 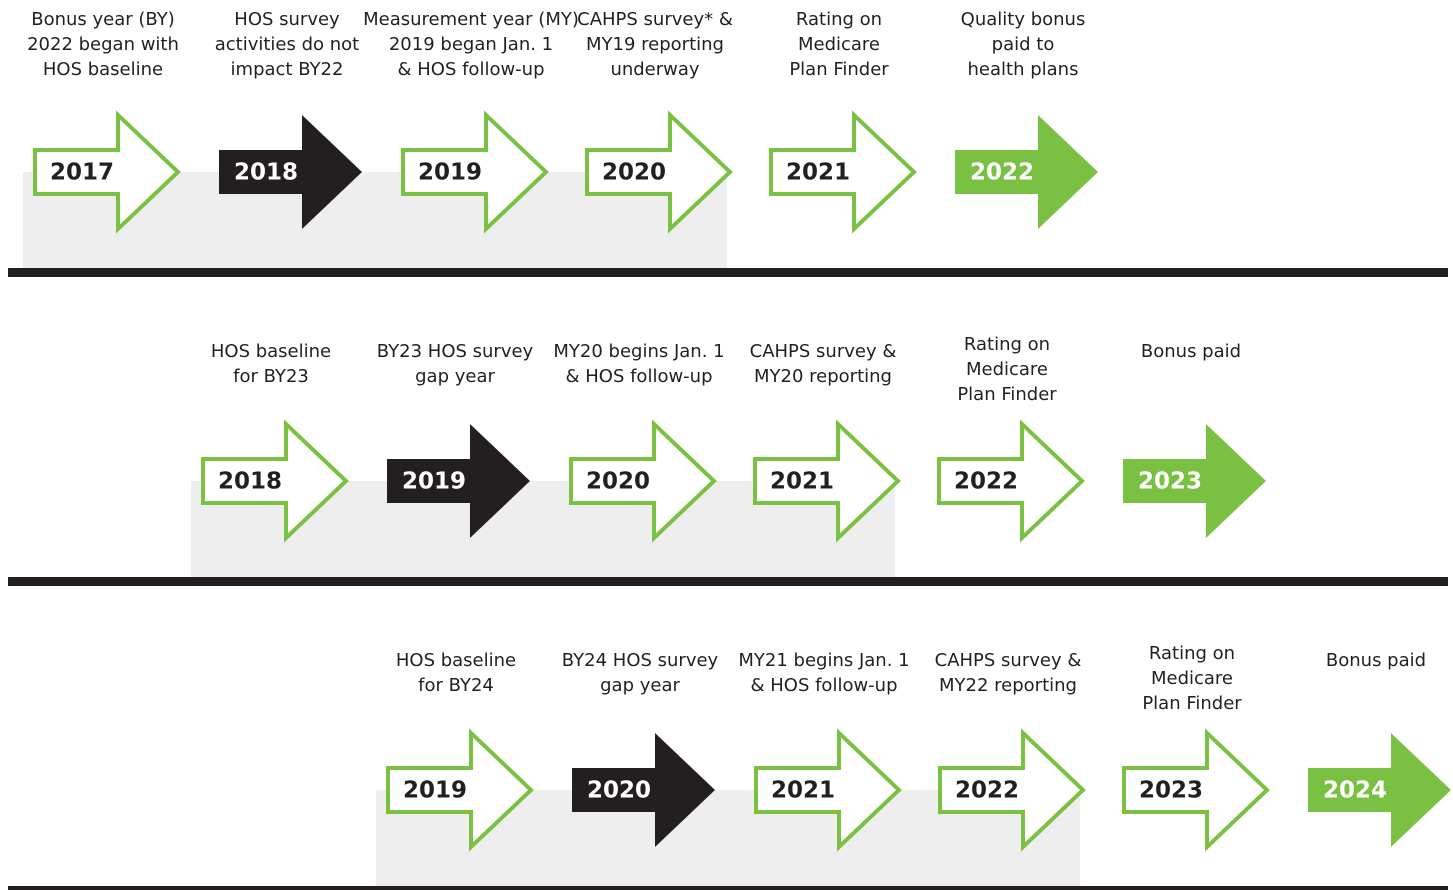 What do you see at coordinates (638, 351) in the screenshot?
I see `step-label: MY20 begins Jan. 1` at bounding box center [638, 351].